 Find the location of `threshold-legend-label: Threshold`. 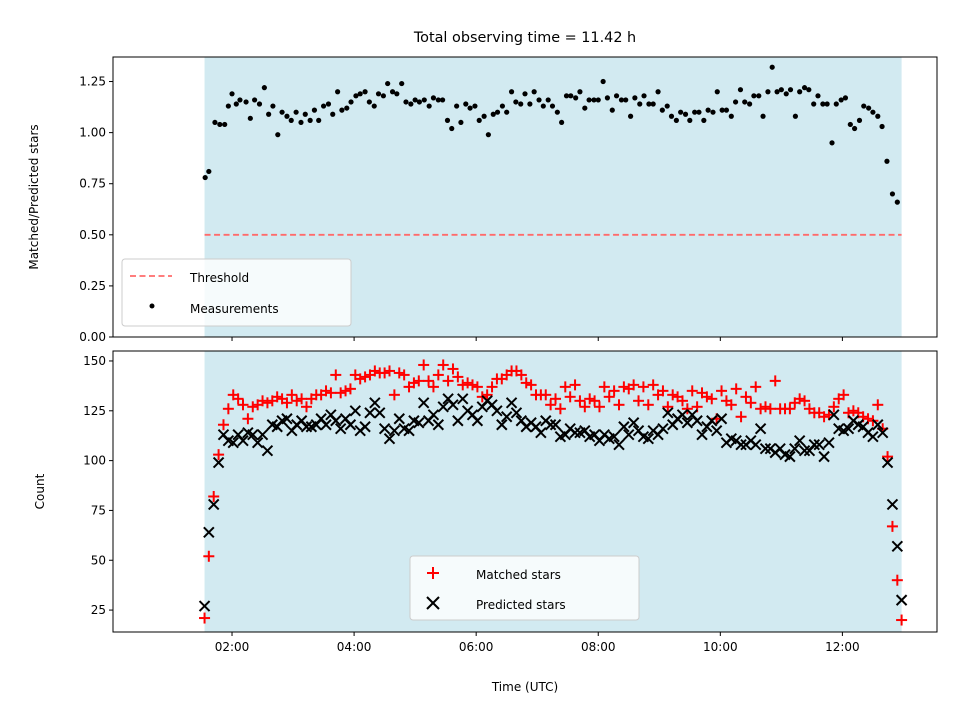

threshold-legend-label: Threshold is located at coordinates (219, 278).